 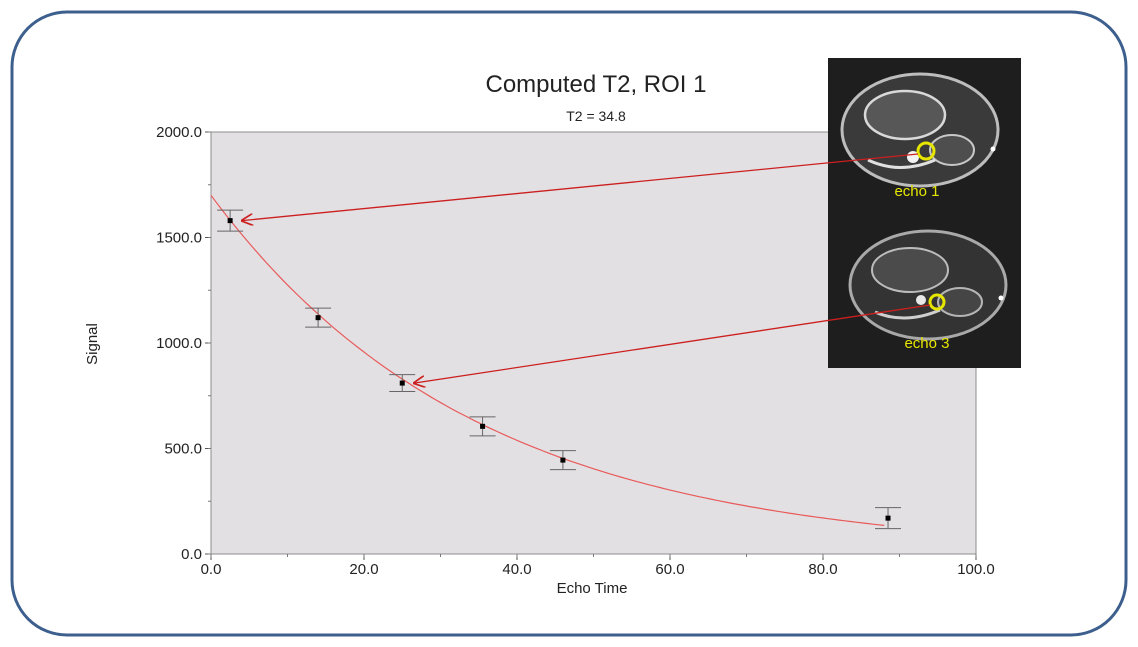 What do you see at coordinates (179, 343) in the screenshot?
I see `y-tick-label: 1000.0` at bounding box center [179, 343].